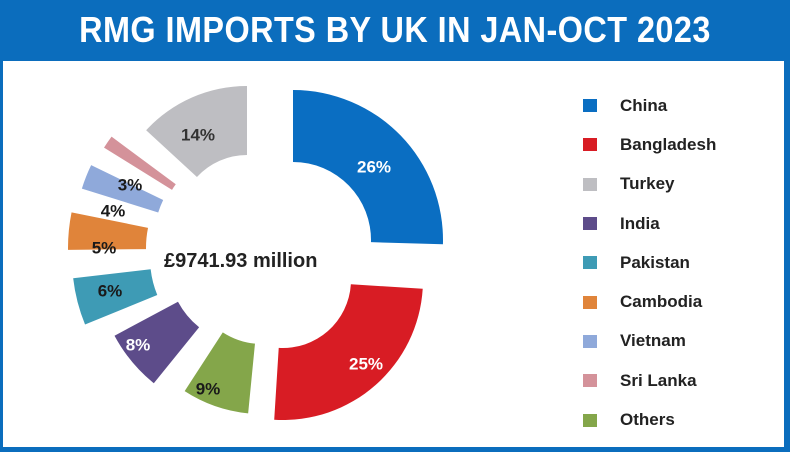  Describe the element at coordinates (130, 184) in the screenshot. I see `segment-percent-label: 3%` at that location.